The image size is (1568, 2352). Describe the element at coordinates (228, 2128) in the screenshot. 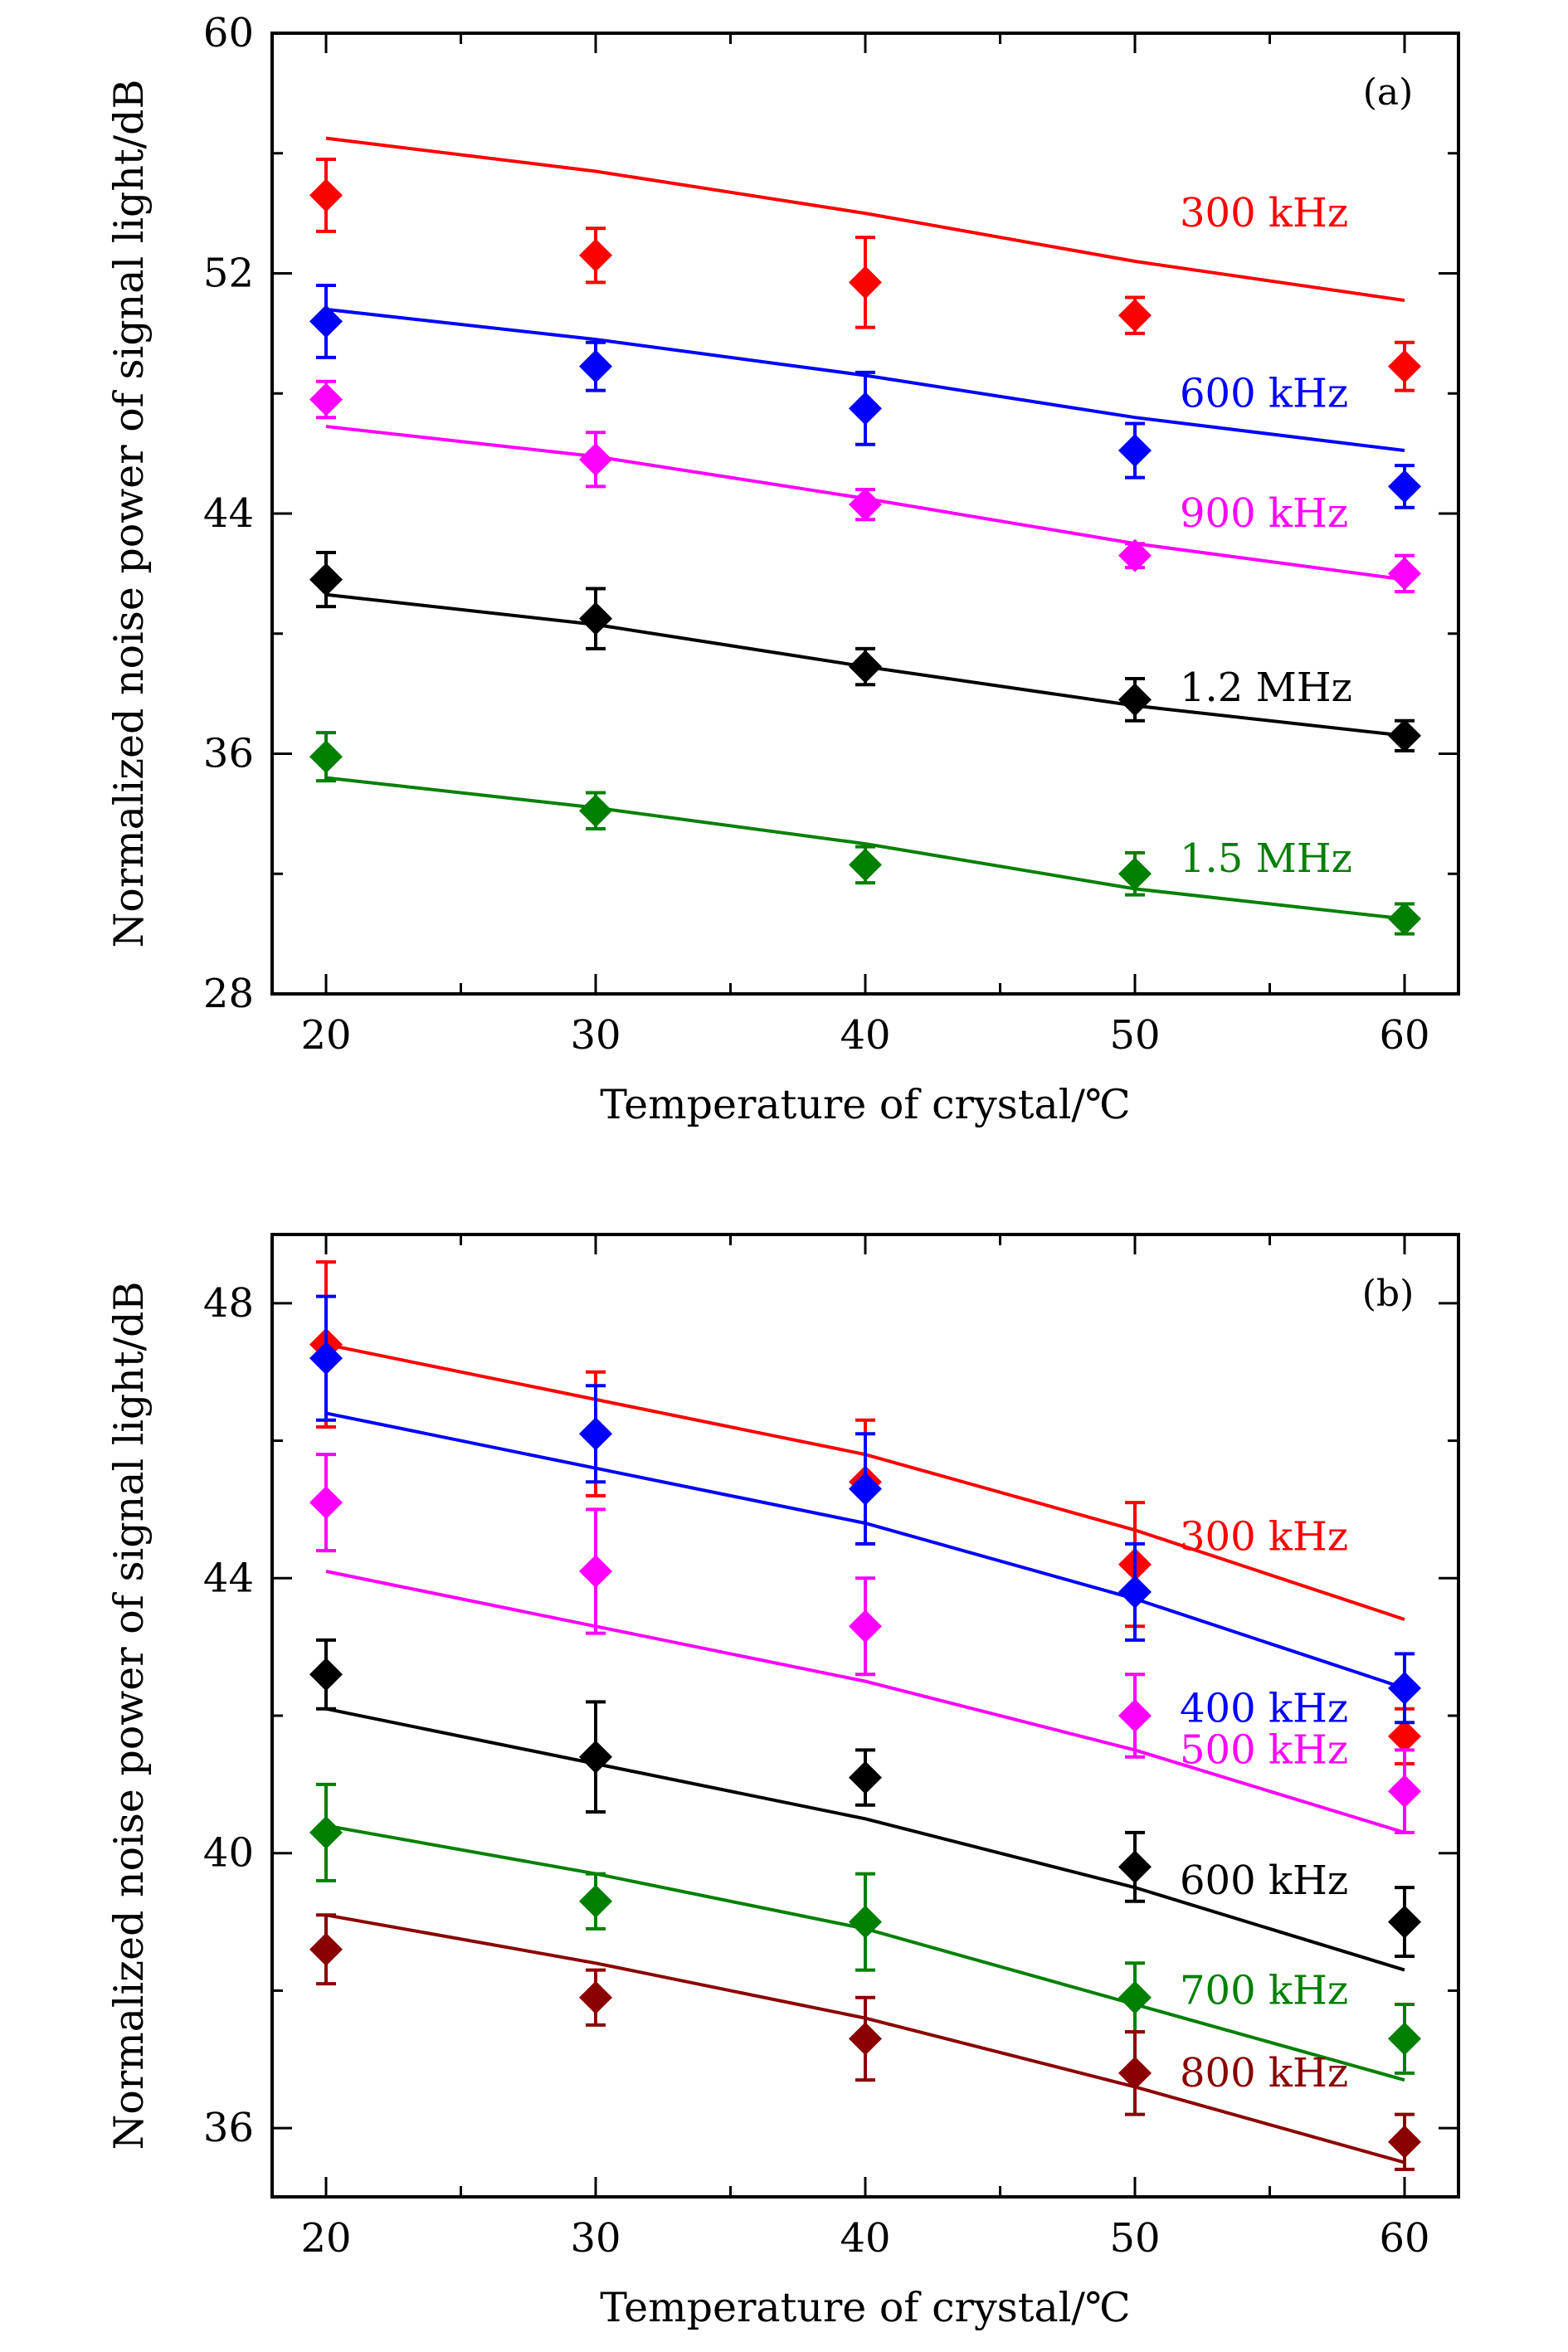

I see `y-tick-label: 36` at that location.